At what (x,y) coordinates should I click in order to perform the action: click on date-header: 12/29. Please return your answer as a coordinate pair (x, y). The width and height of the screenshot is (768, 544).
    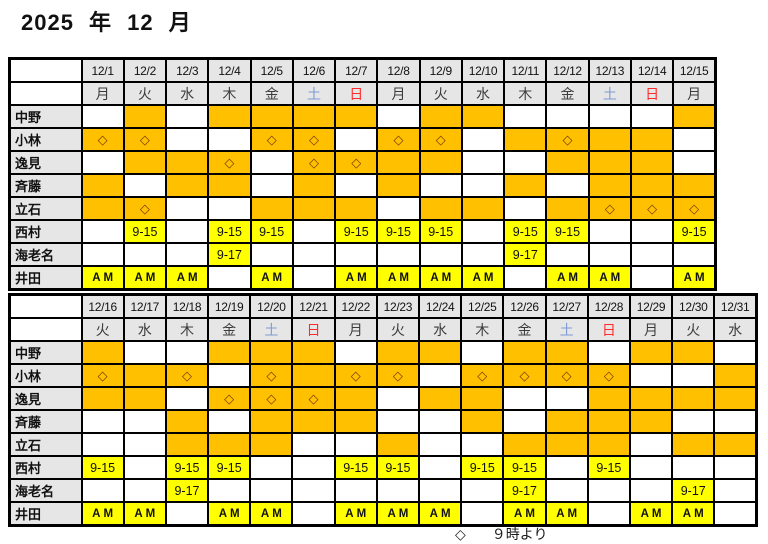
    Looking at the image, I should click on (651, 306).